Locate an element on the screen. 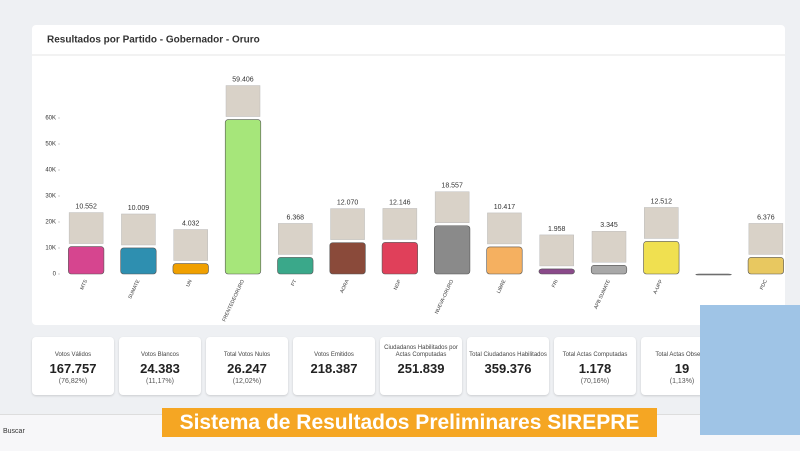 The width and height of the screenshot is (800, 451). stat-card: Total Ciudadanos Habilitados 359.376 is located at coordinates (508, 366).